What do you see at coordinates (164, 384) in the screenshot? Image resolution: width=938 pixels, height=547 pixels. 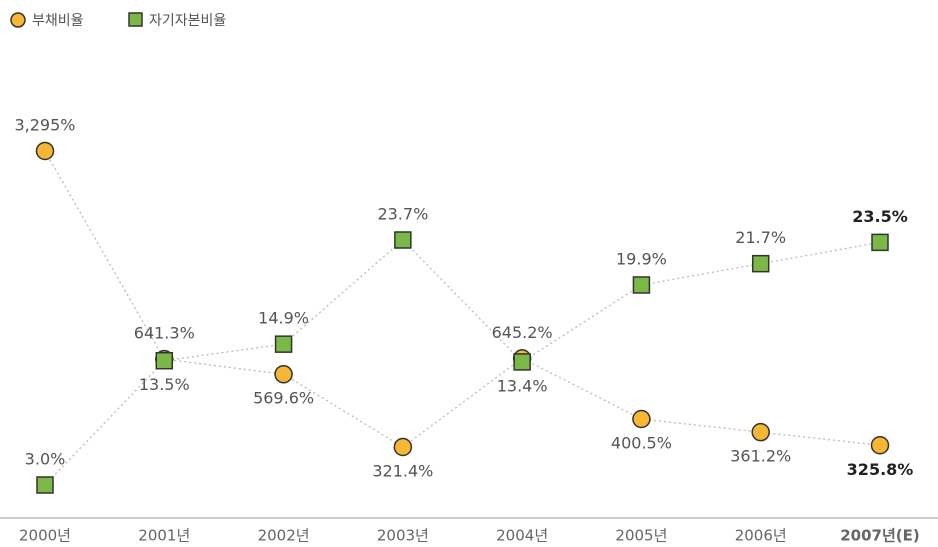 I see `data-label: 13.5%` at bounding box center [164, 384].